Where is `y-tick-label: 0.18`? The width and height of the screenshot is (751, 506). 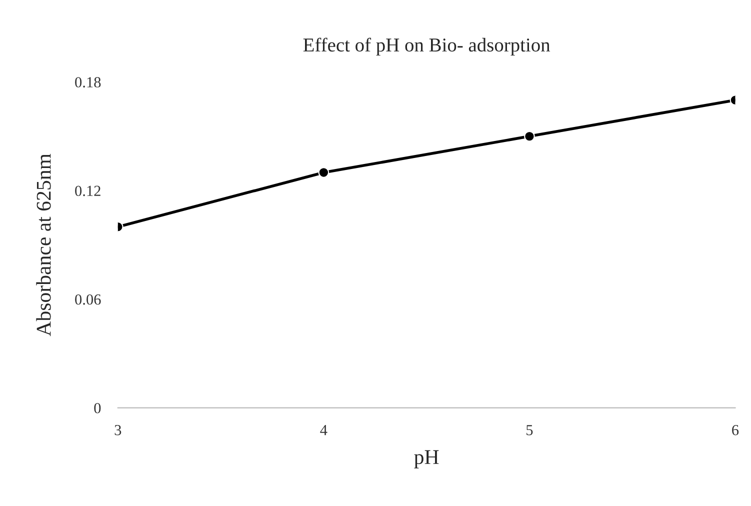
y-tick-label: 0.18 is located at coordinates (88, 82).